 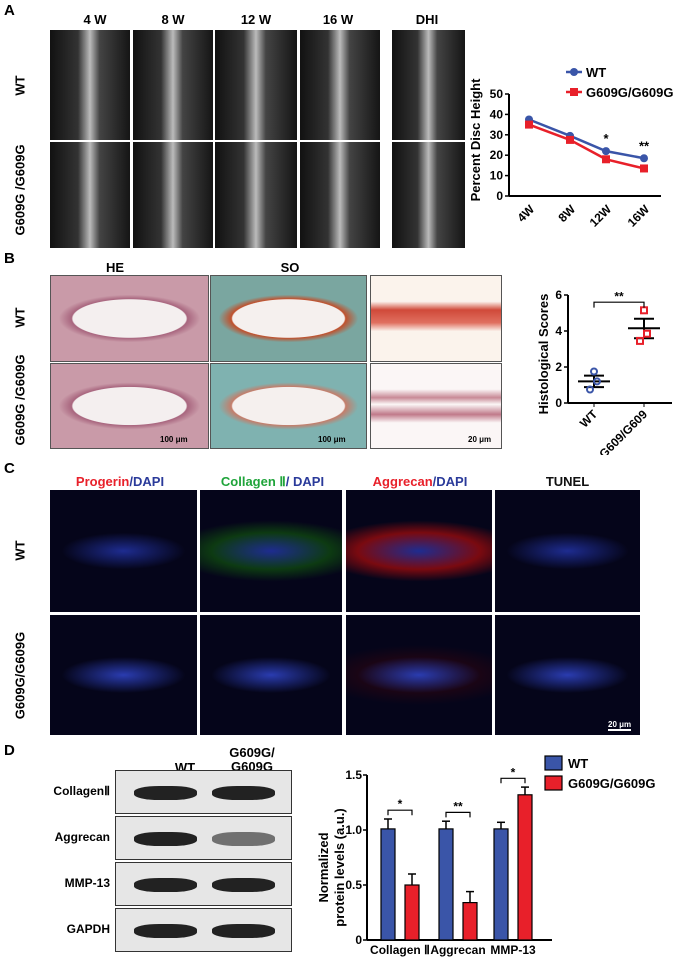 I want to click on x-tick-label: Aggrecan, so click(x=457, y=950).